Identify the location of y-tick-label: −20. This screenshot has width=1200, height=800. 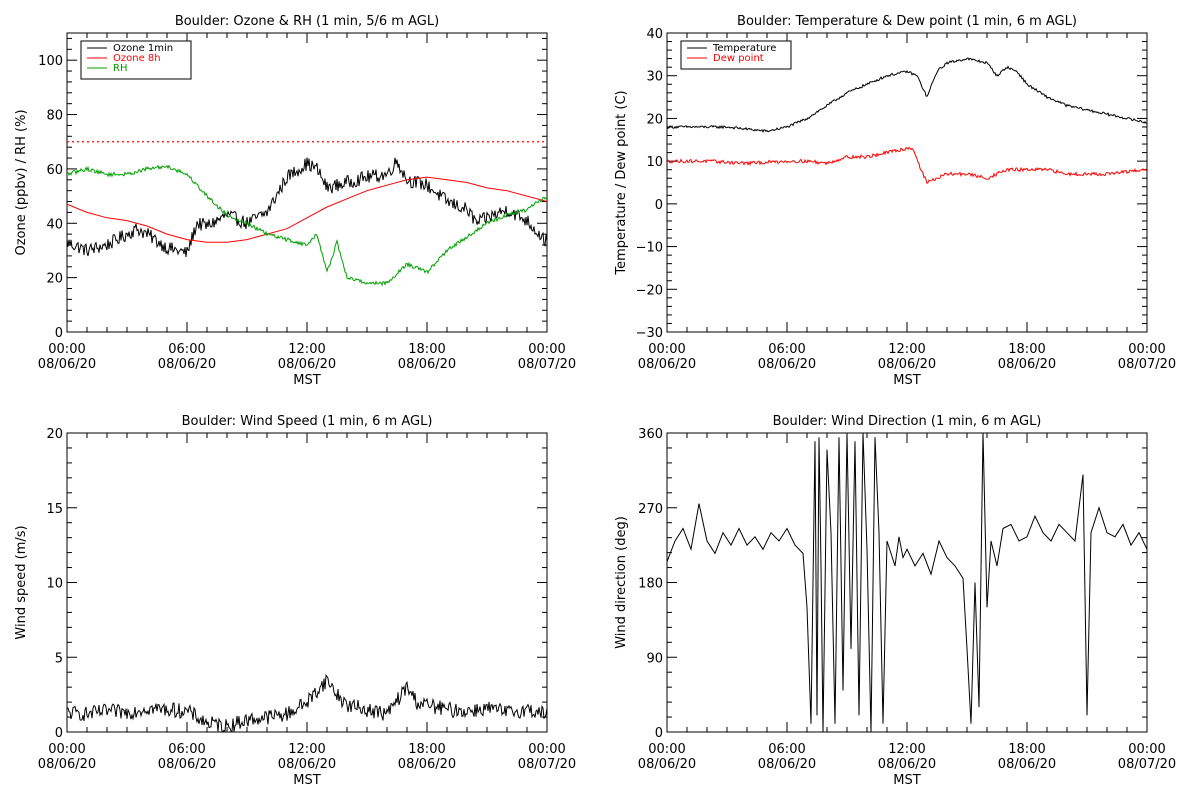
(649, 290).